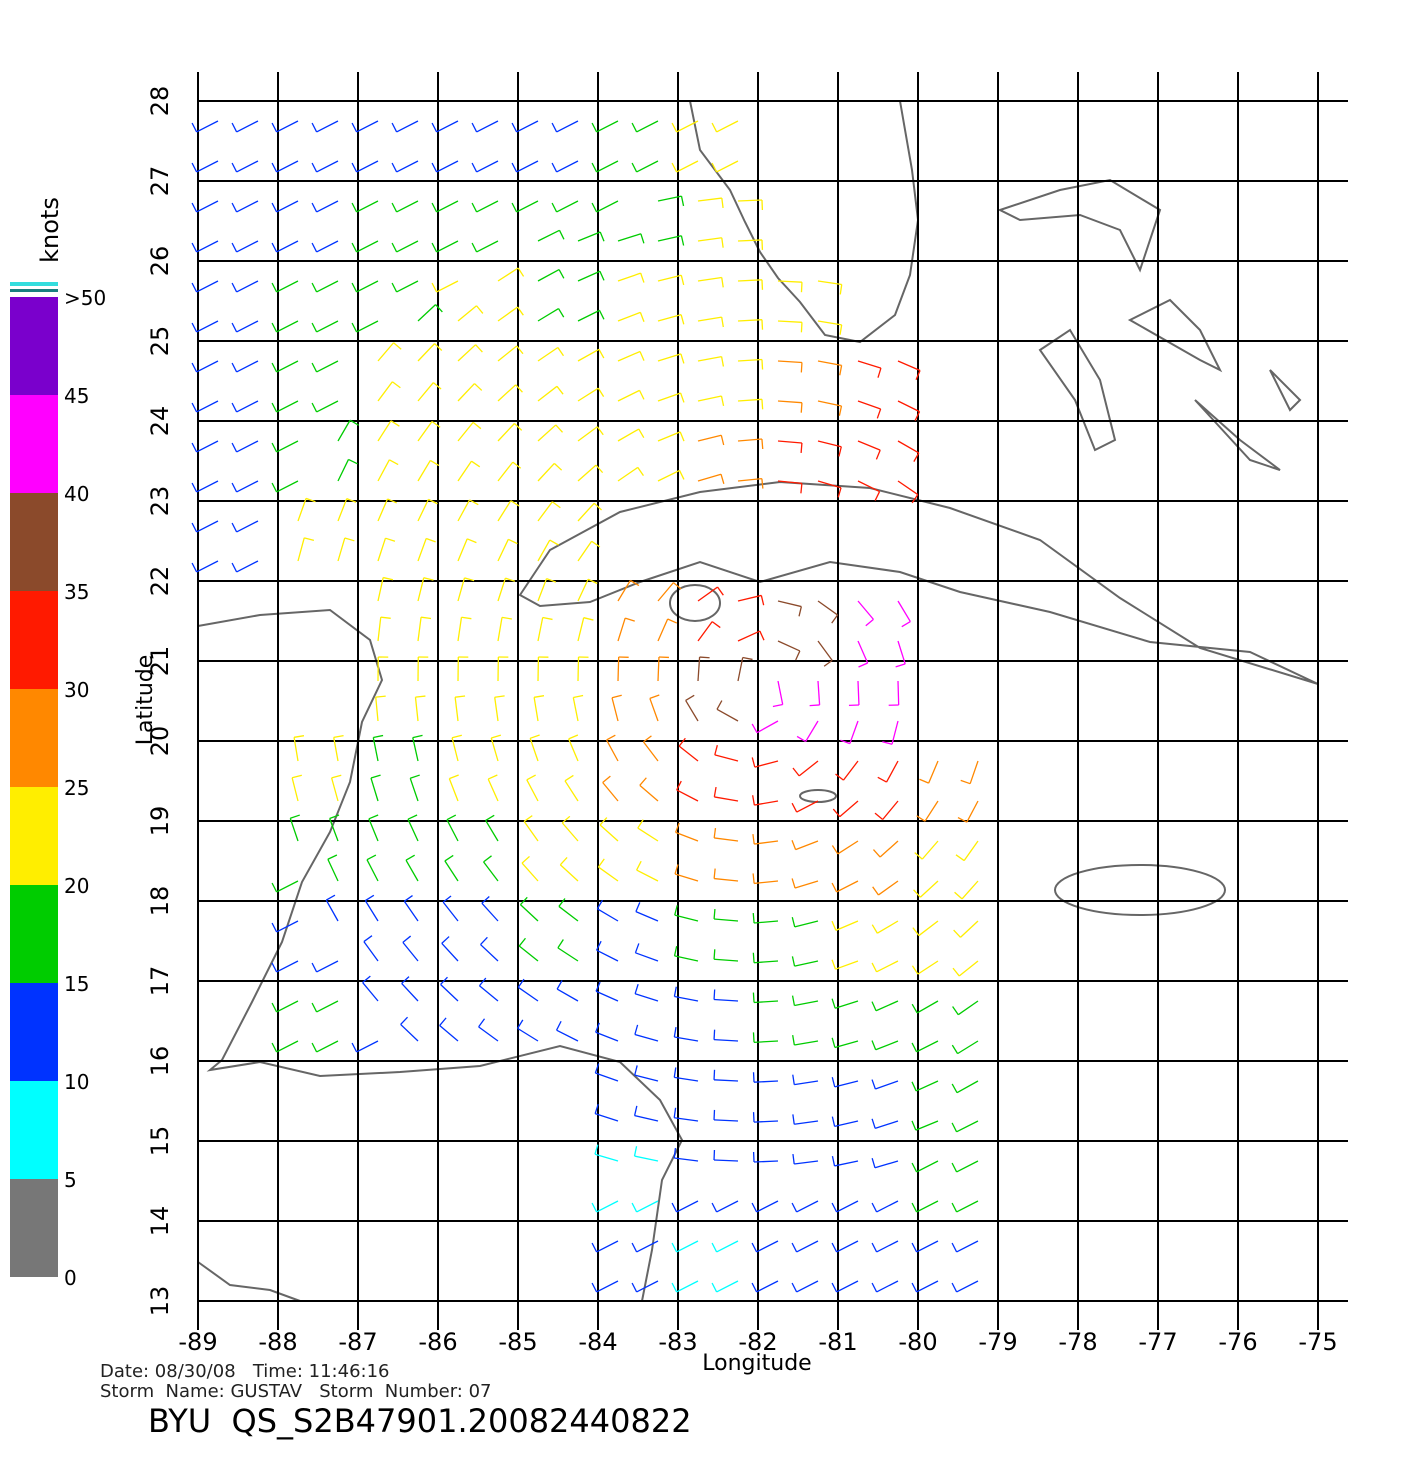  Describe the element at coordinates (1237, 1342) in the screenshot. I see `x-tick-label: -76` at that location.